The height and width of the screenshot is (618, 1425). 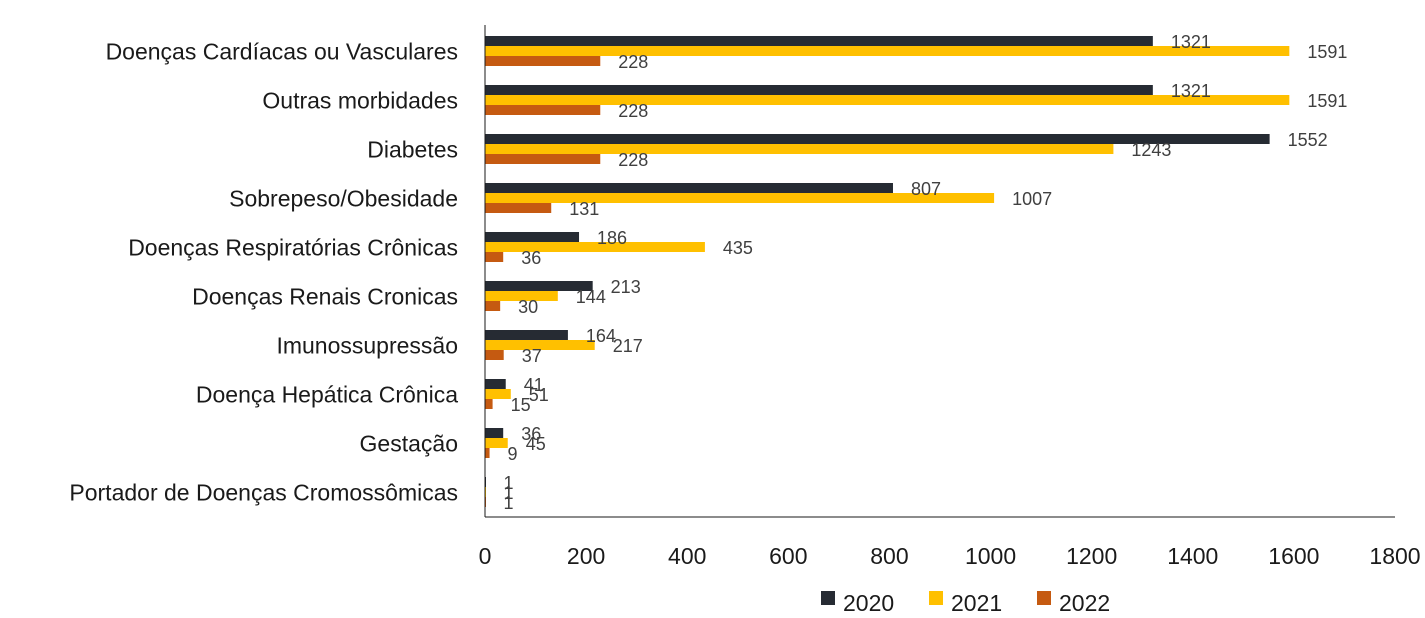 I want to click on bar-doencas-cardiacas-ou-vasculares-2022, so click(x=543, y=61).